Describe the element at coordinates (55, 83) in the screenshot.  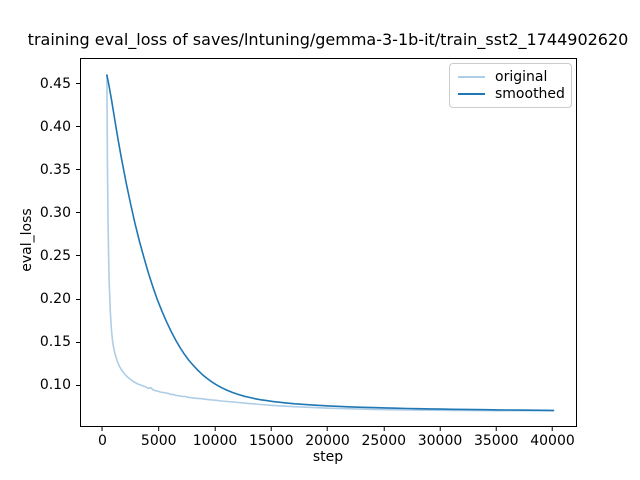
I see `y-tick-label: 0.45` at that location.